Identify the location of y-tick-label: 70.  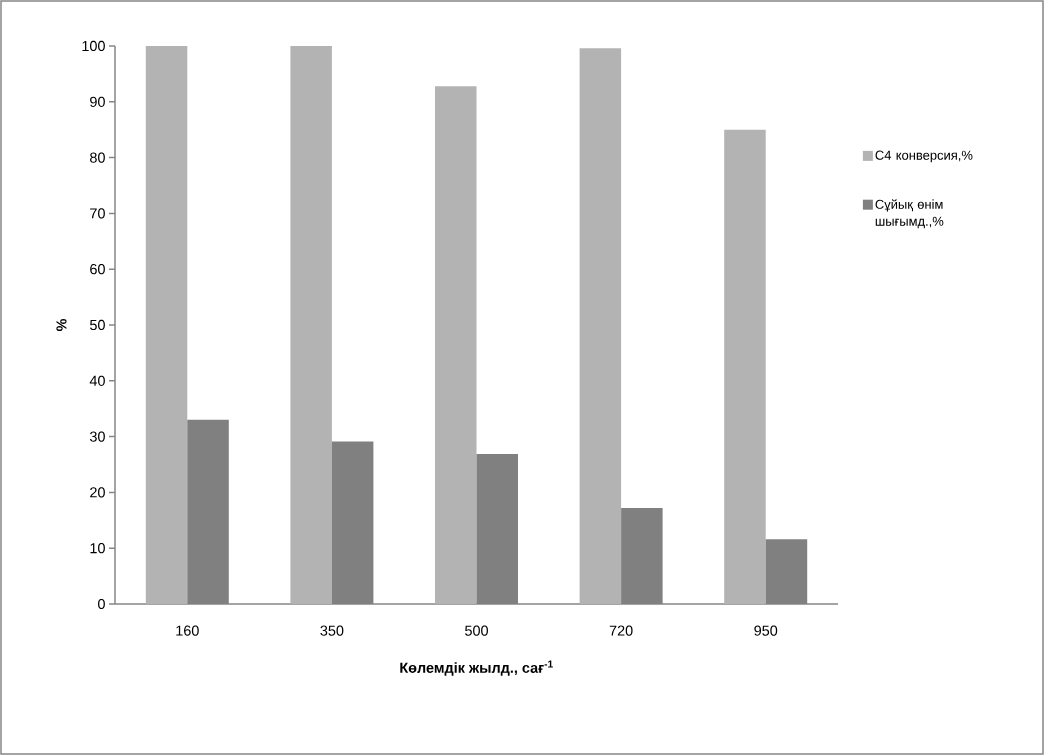
(97, 213).